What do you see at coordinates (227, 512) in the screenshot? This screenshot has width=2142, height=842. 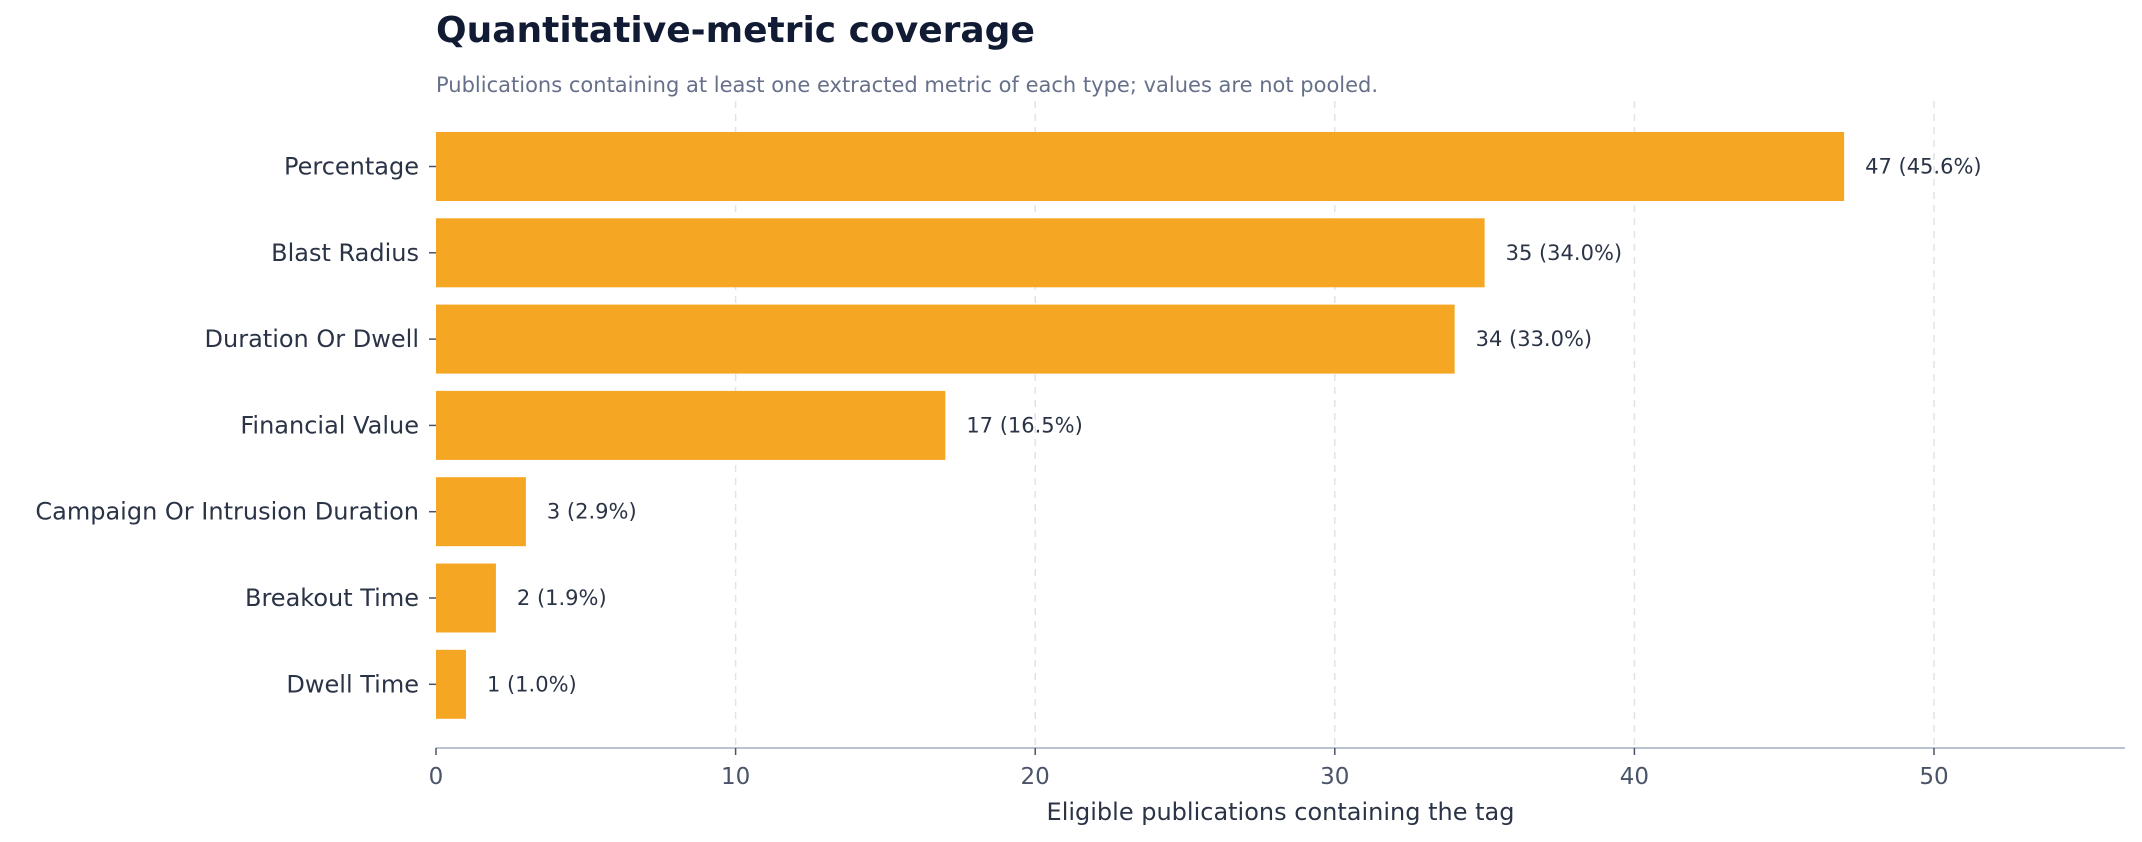 I see `category-label: Campaign Or Intrusion Duration` at bounding box center [227, 512].